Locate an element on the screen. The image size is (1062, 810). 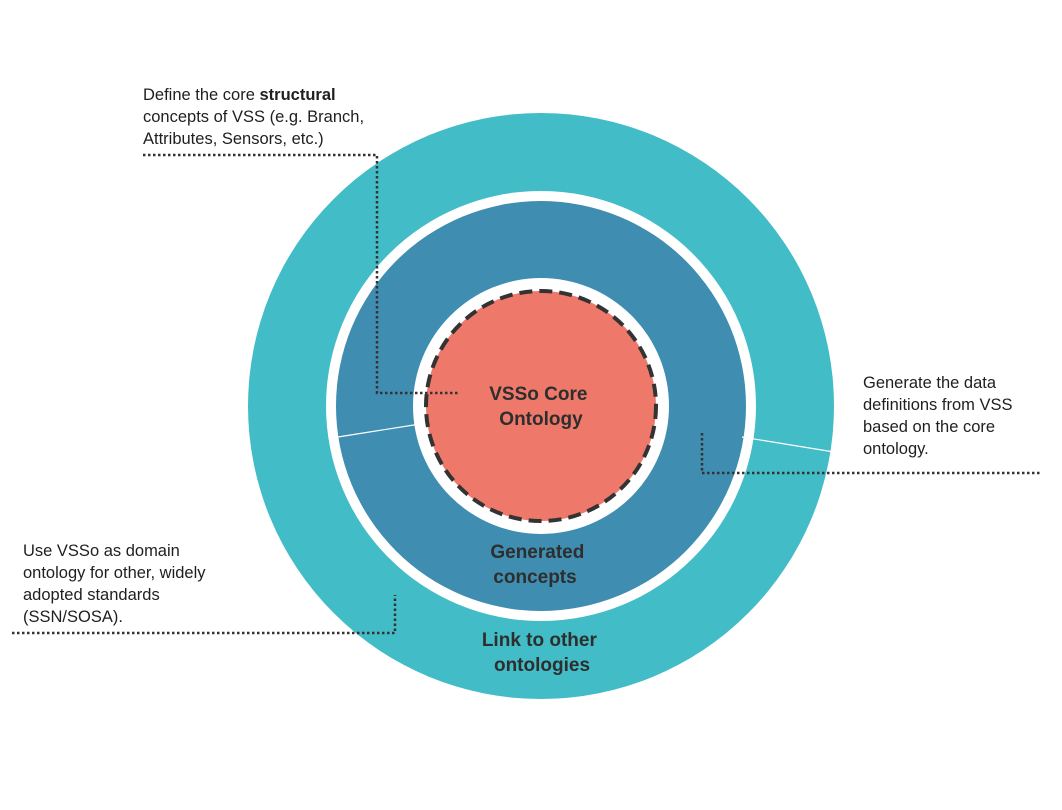
generated-annotation-line-2: definitions from VSS is located at coordinates (937, 405).